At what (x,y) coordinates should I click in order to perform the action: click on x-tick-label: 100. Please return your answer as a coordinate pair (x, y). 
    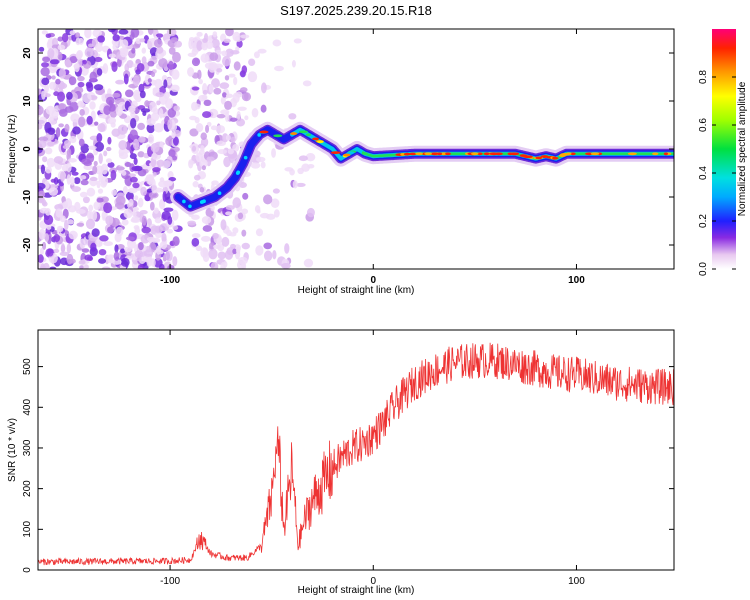
    Looking at the image, I should click on (576, 280).